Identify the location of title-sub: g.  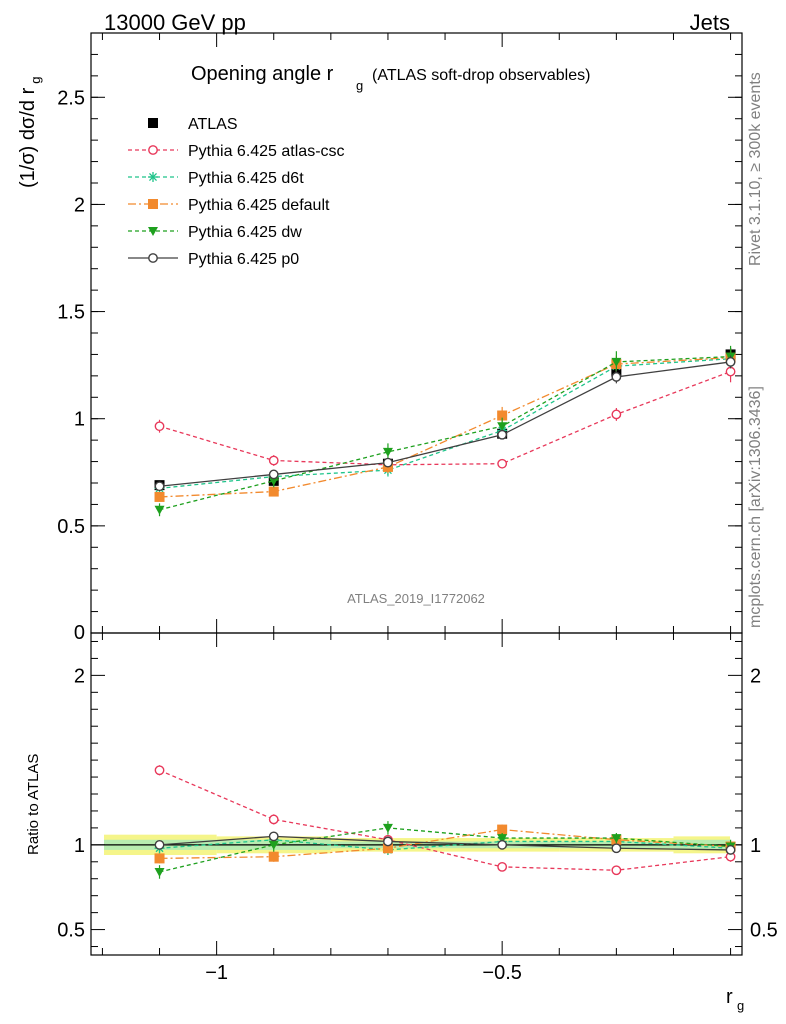
(359, 85).